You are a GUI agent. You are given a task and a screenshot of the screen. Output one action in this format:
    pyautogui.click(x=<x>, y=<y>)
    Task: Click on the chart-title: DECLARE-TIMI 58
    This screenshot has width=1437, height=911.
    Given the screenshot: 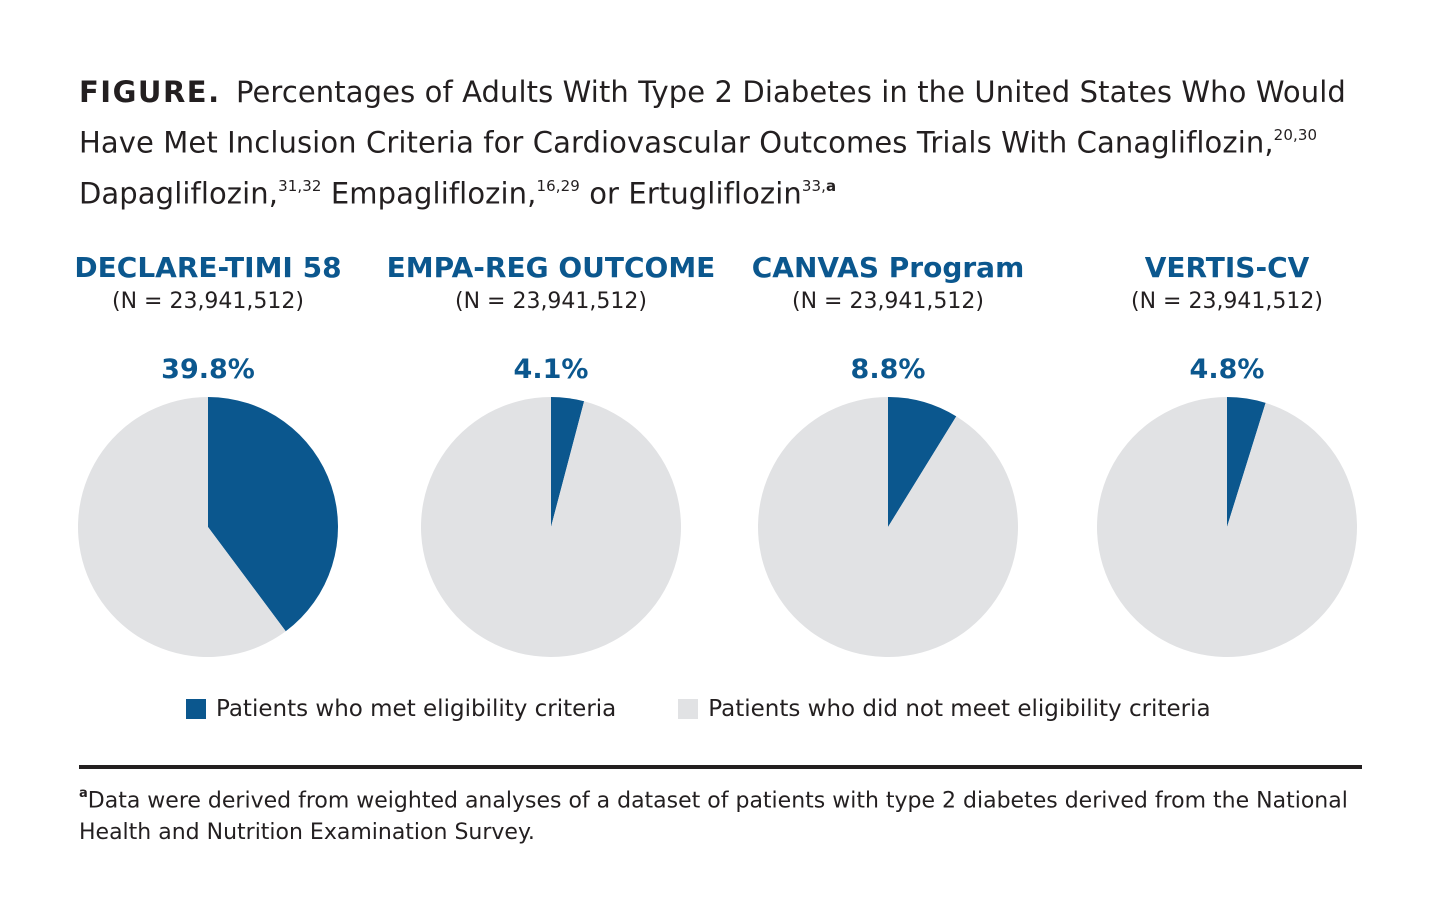 What is the action you would take?
    pyautogui.click(x=208, y=267)
    